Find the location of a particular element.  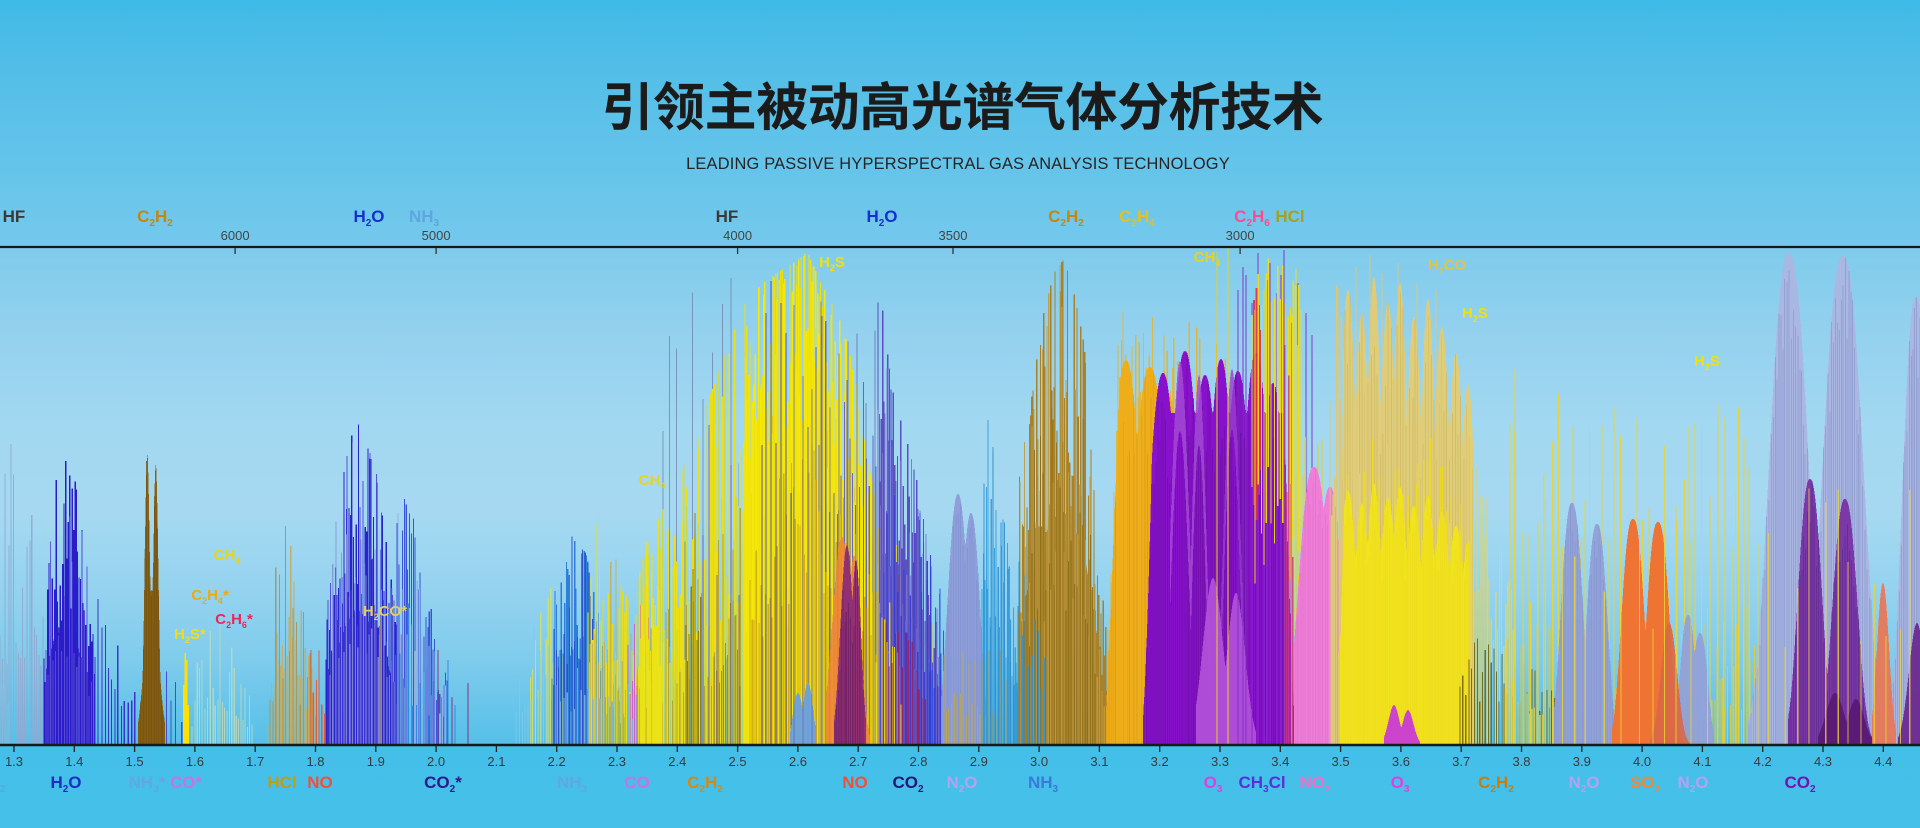

svg-text: O2​ is located at coordinates (3, 784).